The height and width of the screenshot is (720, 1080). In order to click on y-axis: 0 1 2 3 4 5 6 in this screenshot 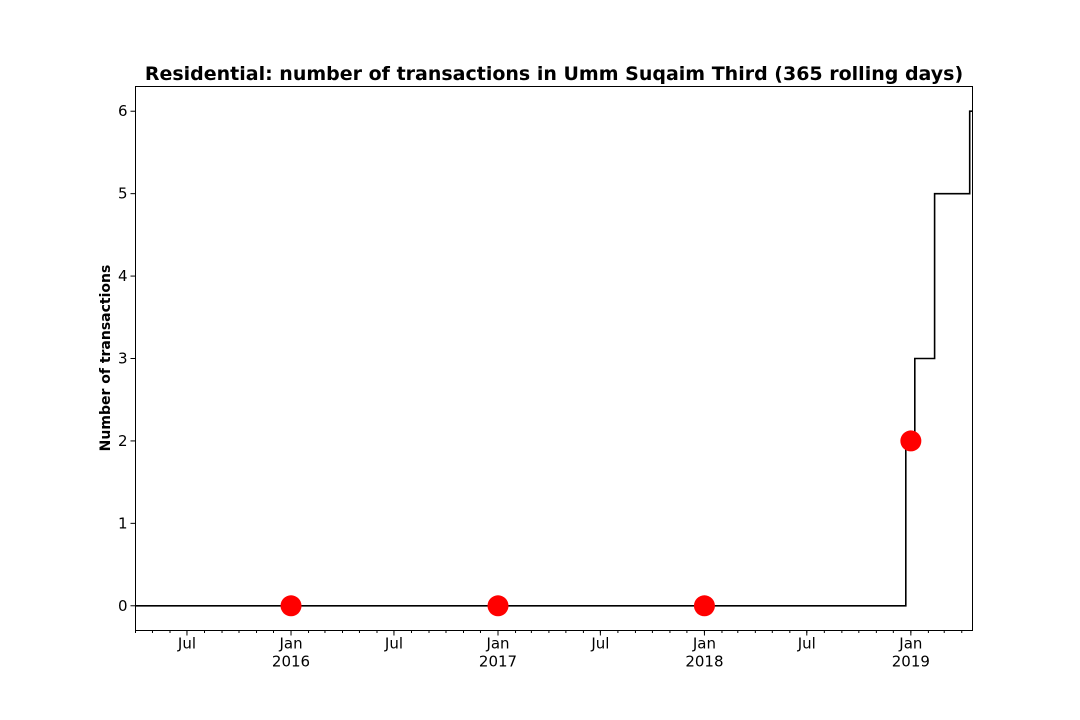, I will do `click(127, 358)`.